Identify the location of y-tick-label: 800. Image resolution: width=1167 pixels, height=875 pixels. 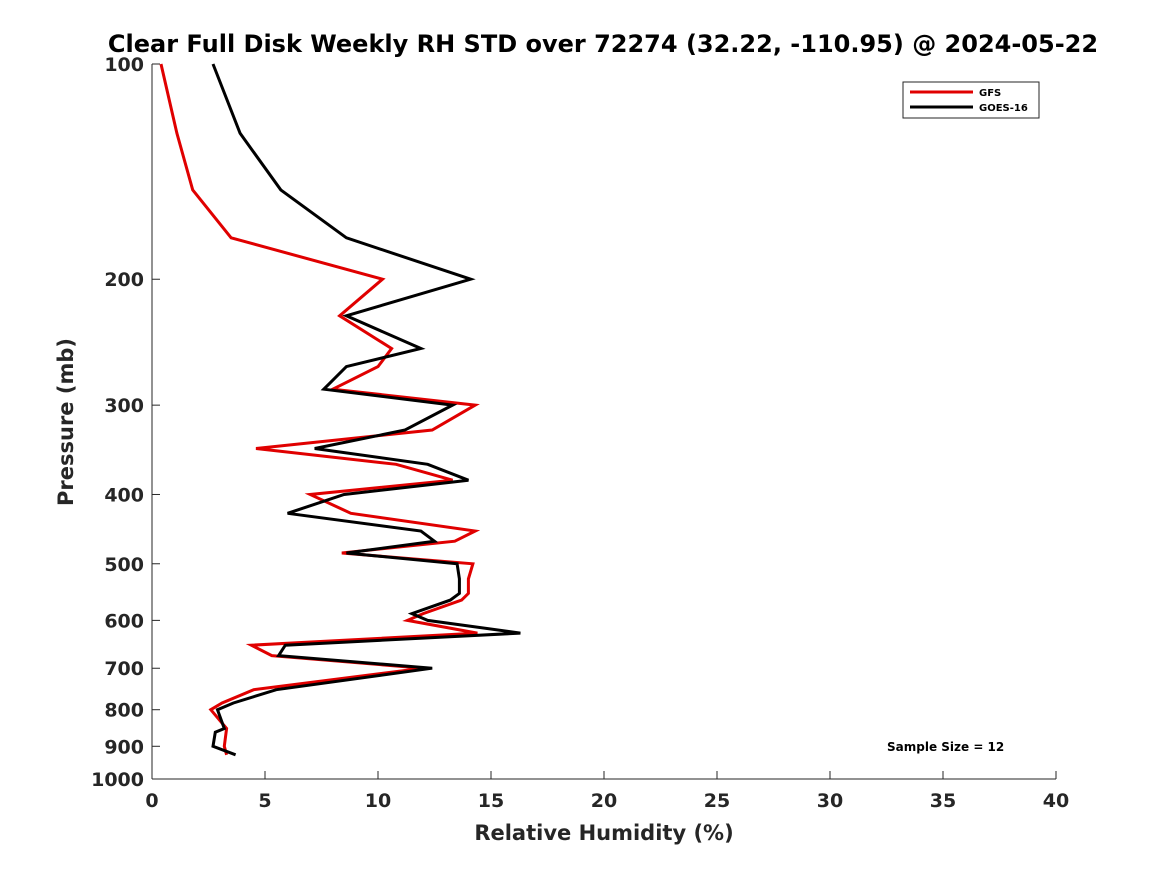
(124, 711).